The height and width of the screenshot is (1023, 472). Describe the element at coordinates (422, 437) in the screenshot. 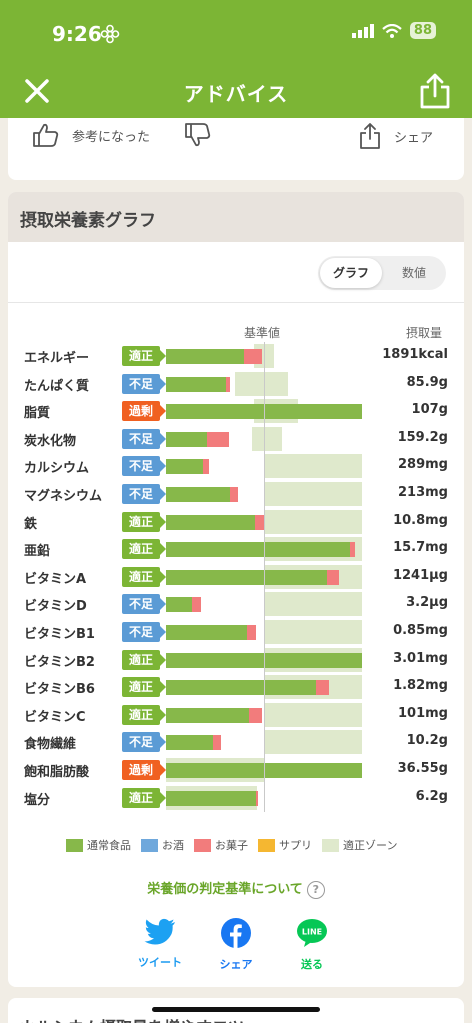

I see `intake-value: 159.2g` at that location.